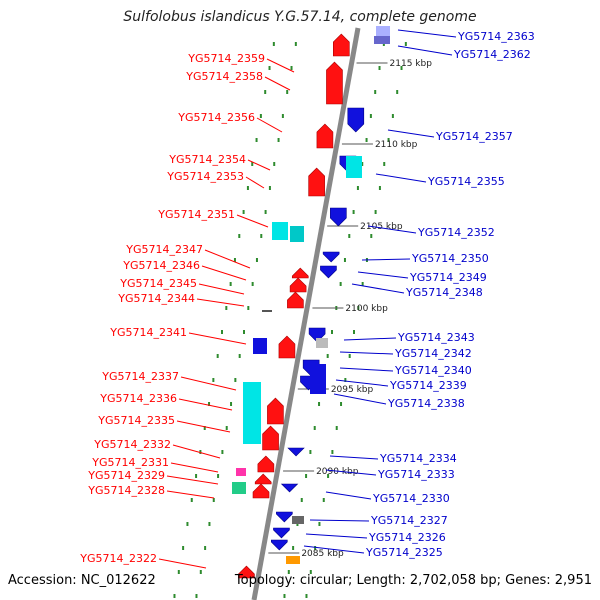  What do you see at coordinates (82, 580) in the screenshot?
I see `accession-label: Accession: NC_012622` at bounding box center [82, 580].